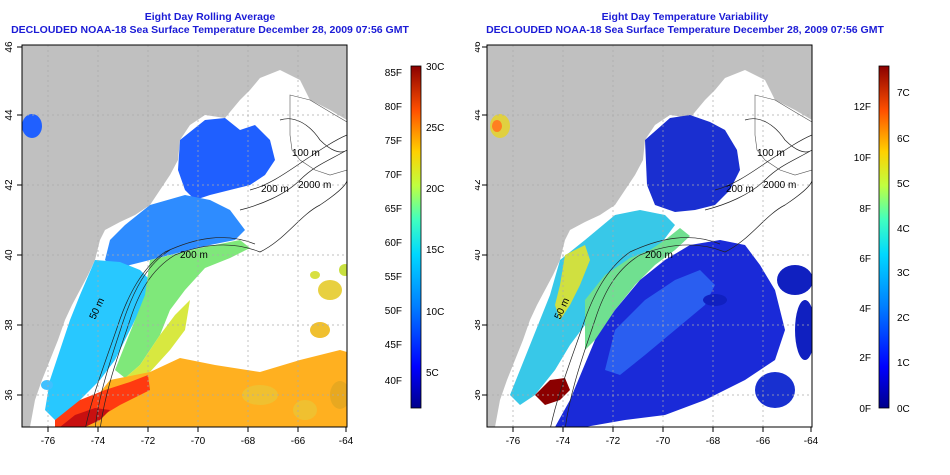 Image resolution: width=950 pixels, height=475 pixels. What do you see at coordinates (903, 93) in the screenshot?
I see `c-tick: 7C` at bounding box center [903, 93].